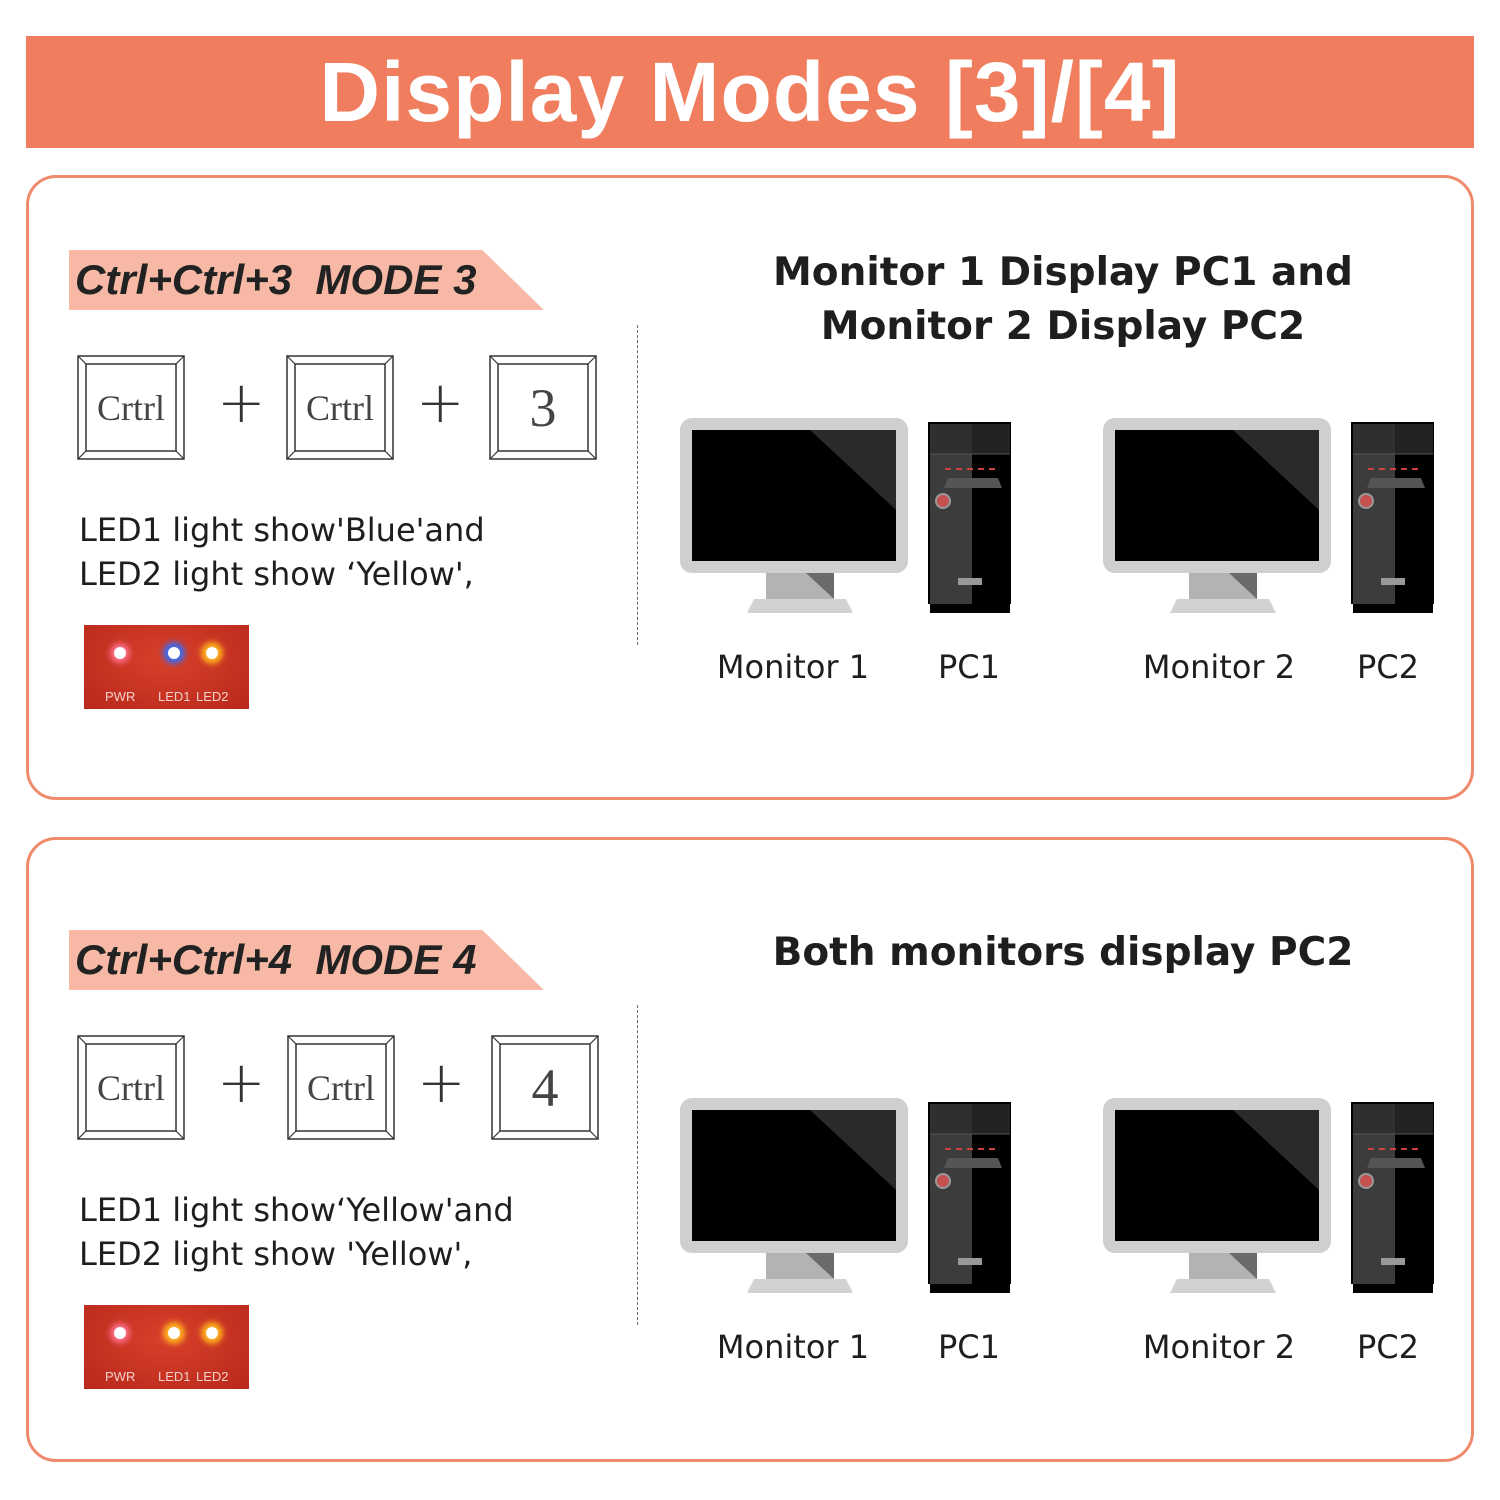 This screenshot has width=1500, height=1500. What do you see at coordinates (306, 280) in the screenshot?
I see `mode-banner: Ctrl+Ctrl+3 MODE 3` at bounding box center [306, 280].